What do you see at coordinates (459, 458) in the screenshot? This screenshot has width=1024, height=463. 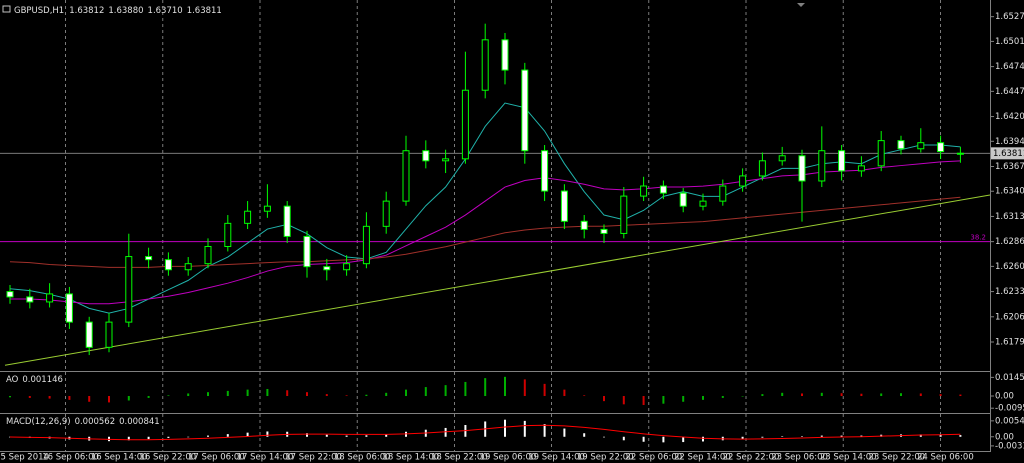 I see `x-tick-label: 18 Sep 22:00` at bounding box center [459, 458].